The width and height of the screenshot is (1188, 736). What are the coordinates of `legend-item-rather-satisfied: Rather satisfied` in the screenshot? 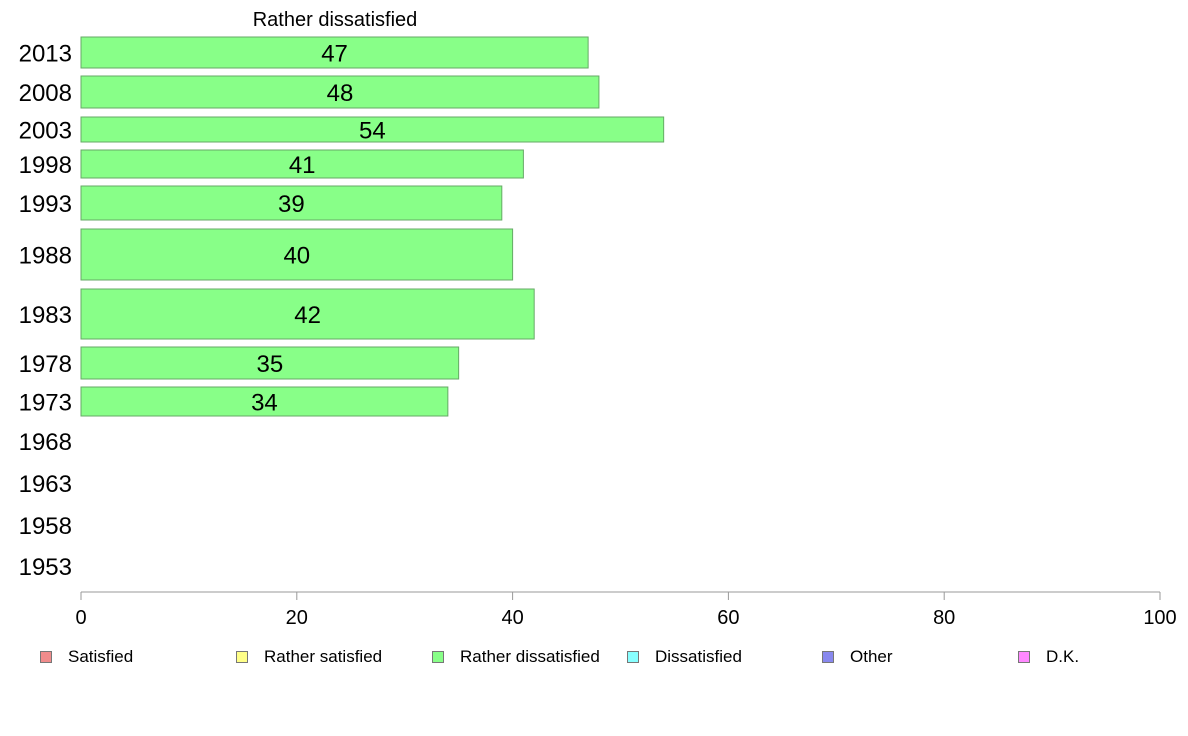 It's located at (309, 657).